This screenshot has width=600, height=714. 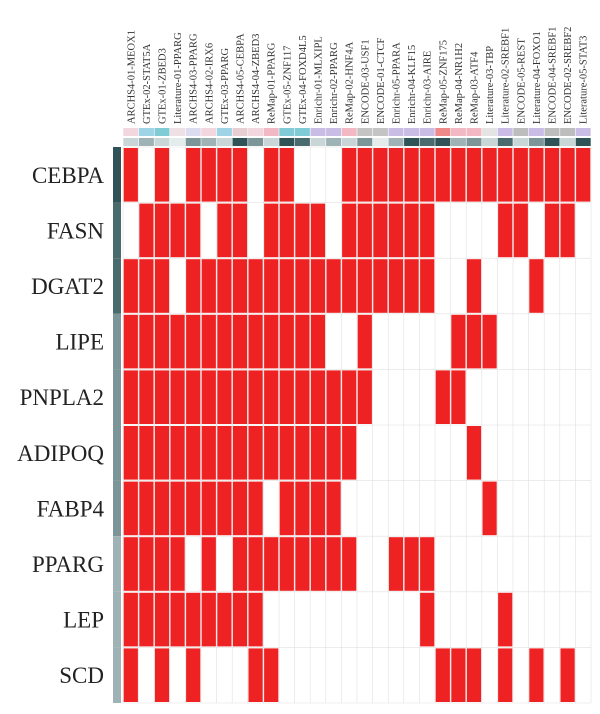 I want to click on column-label: GTEx-02-STAT5A, so click(x=147, y=83).